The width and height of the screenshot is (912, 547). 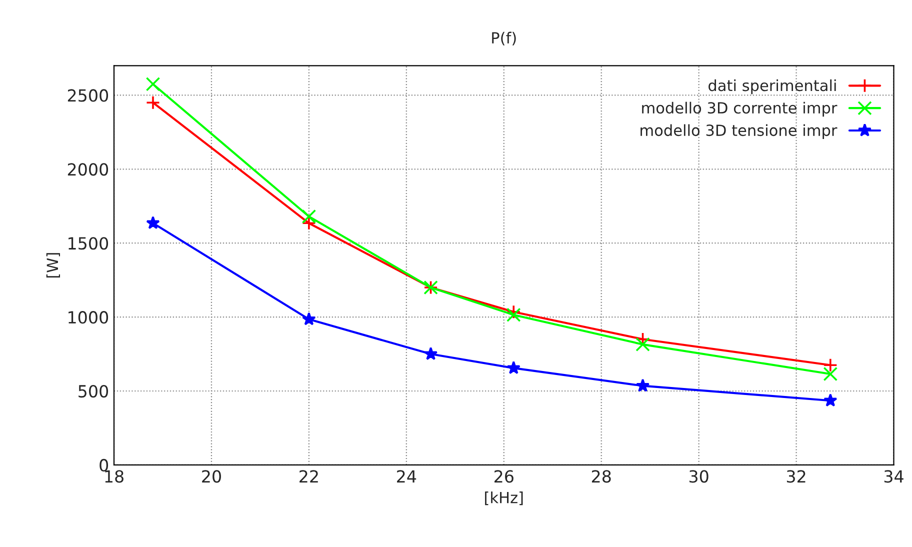 What do you see at coordinates (504, 476) in the screenshot?
I see `x-tick-label: 26` at bounding box center [504, 476].